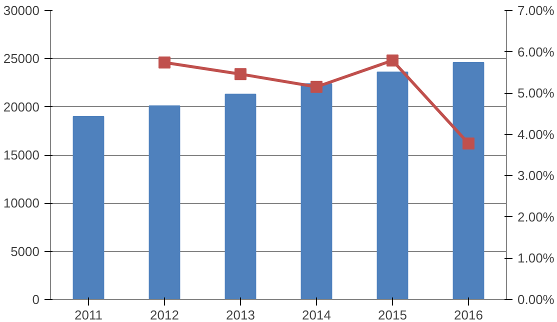  What do you see at coordinates (36, 299) in the screenshot?
I see `y-tick-label: 0` at bounding box center [36, 299].